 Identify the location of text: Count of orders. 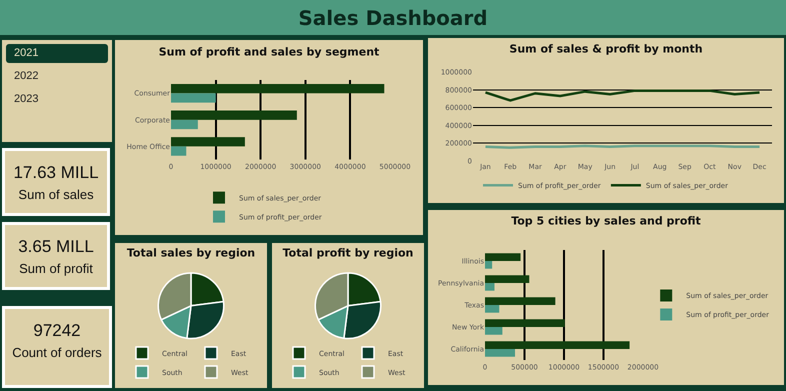
(57, 352).